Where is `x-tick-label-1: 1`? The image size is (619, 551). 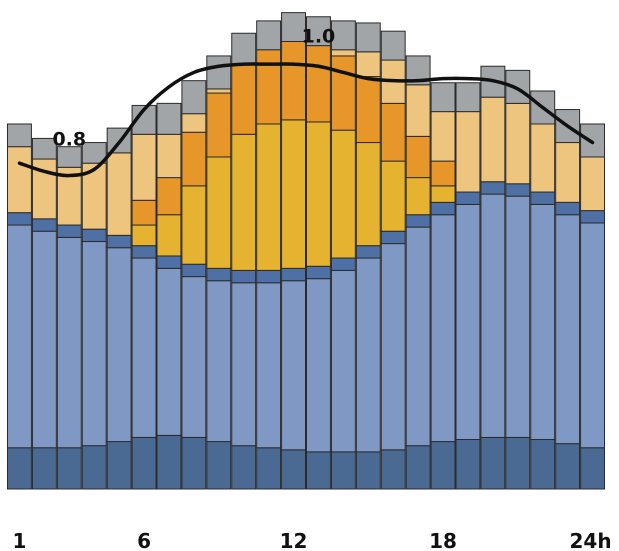
x-tick-label-1: 1 is located at coordinates (19, 540).